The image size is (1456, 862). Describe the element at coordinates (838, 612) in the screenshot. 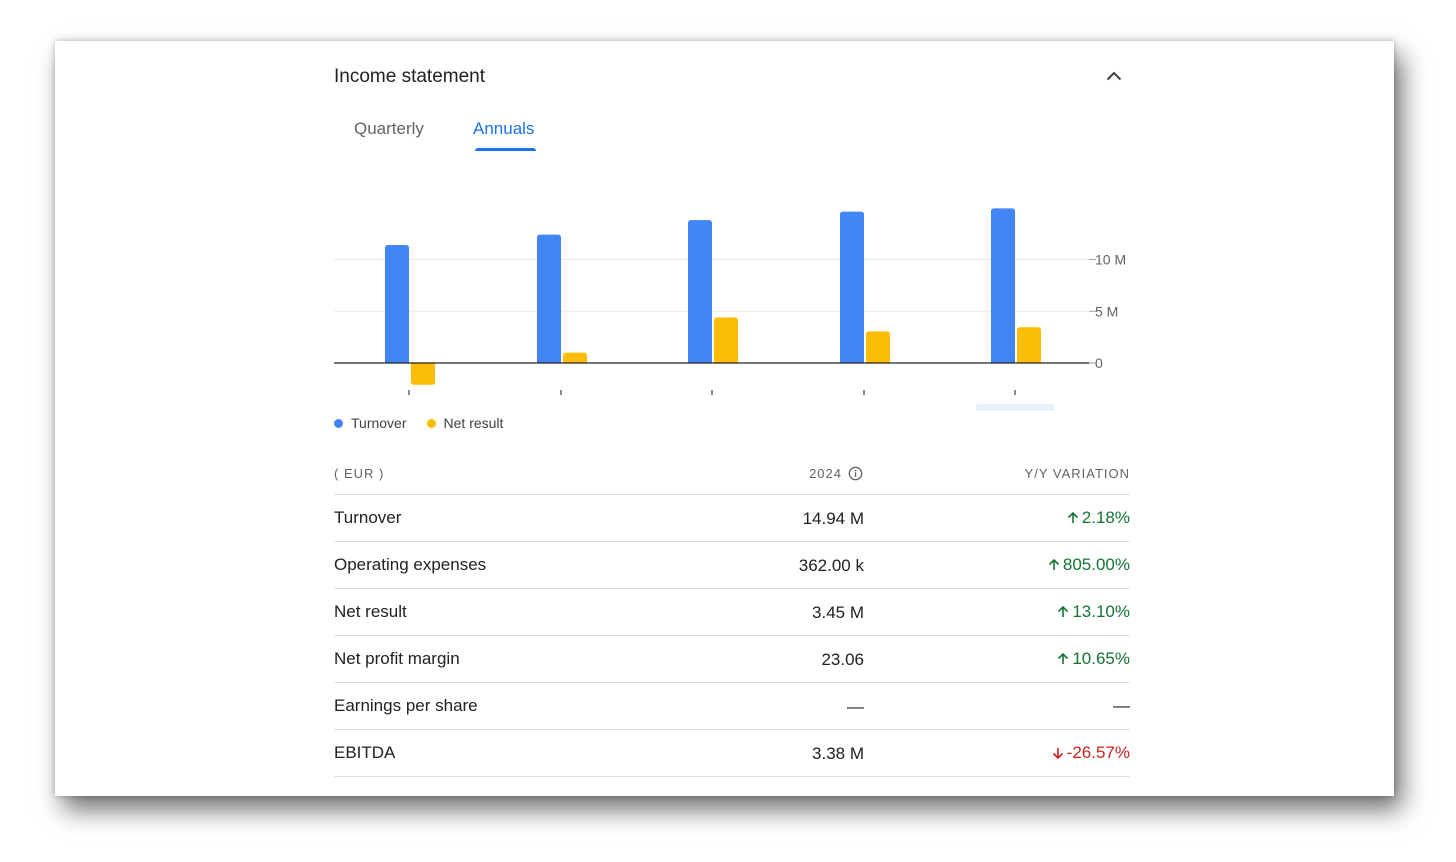

I see `row-value: 3.45 M` at that location.